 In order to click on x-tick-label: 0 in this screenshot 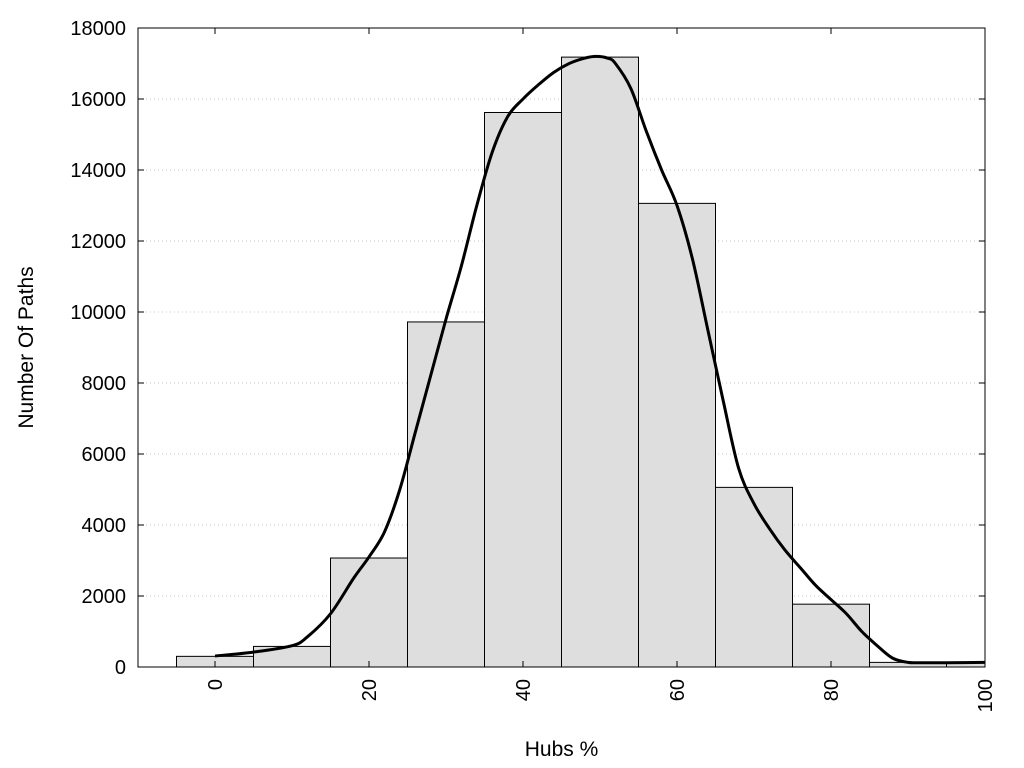, I will do `click(216, 684)`.